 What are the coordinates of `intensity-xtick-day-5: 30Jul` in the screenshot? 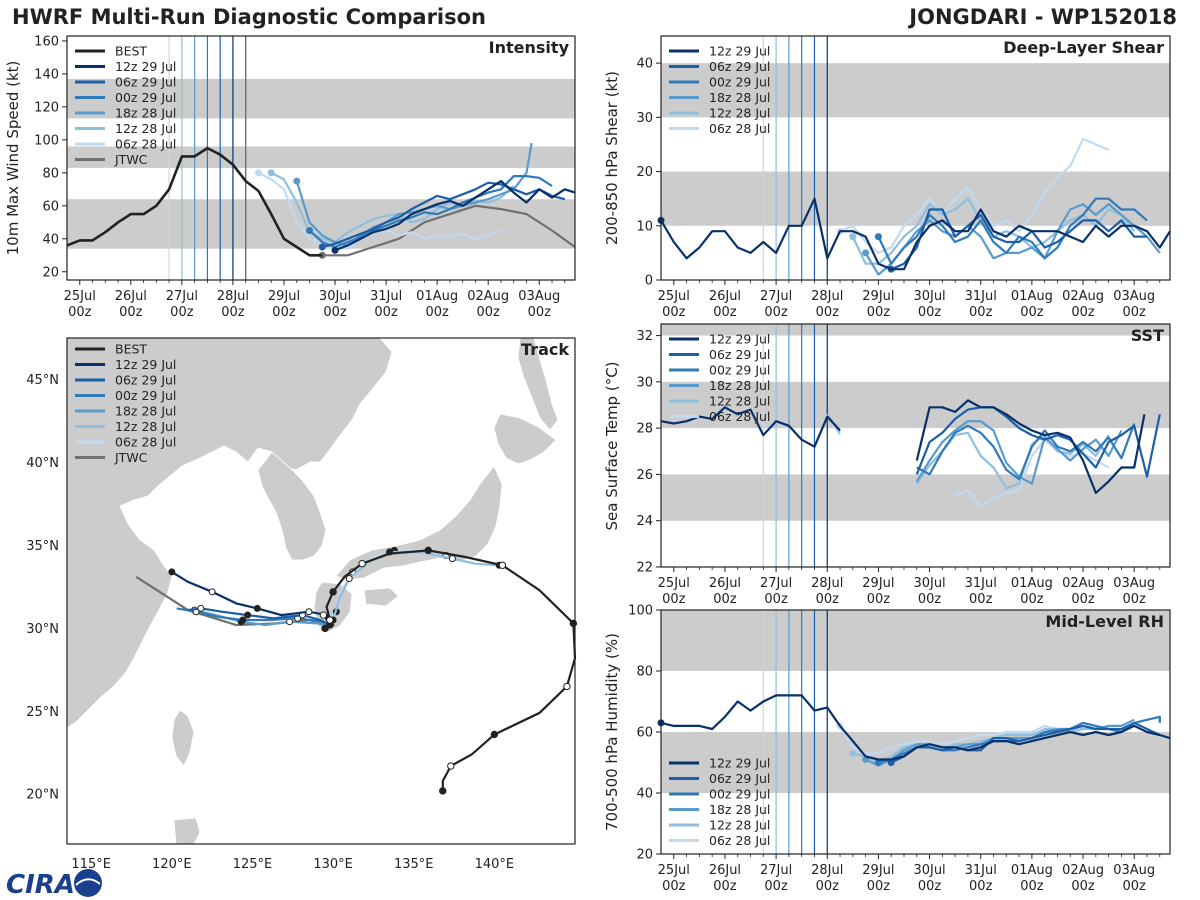 It's located at (335, 296).